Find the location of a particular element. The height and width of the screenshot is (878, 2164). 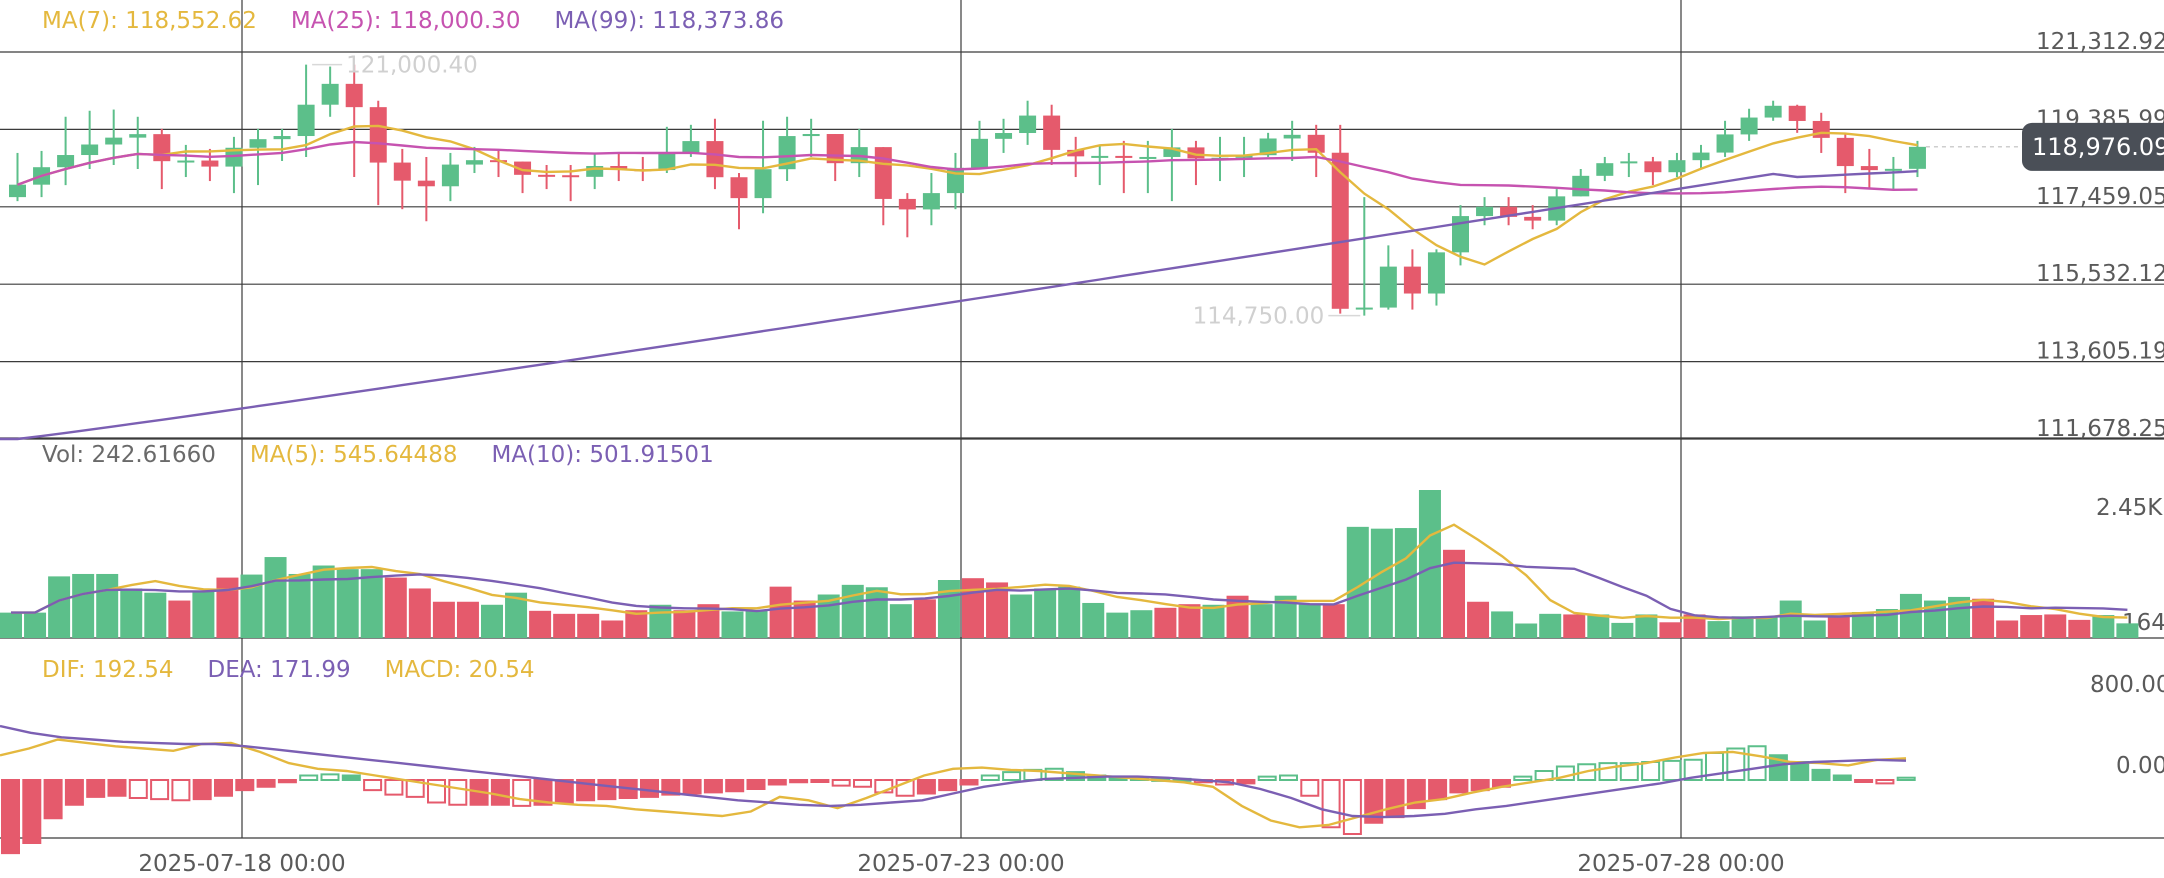

dea-legend: DEA: 171.99 is located at coordinates (279, 670).